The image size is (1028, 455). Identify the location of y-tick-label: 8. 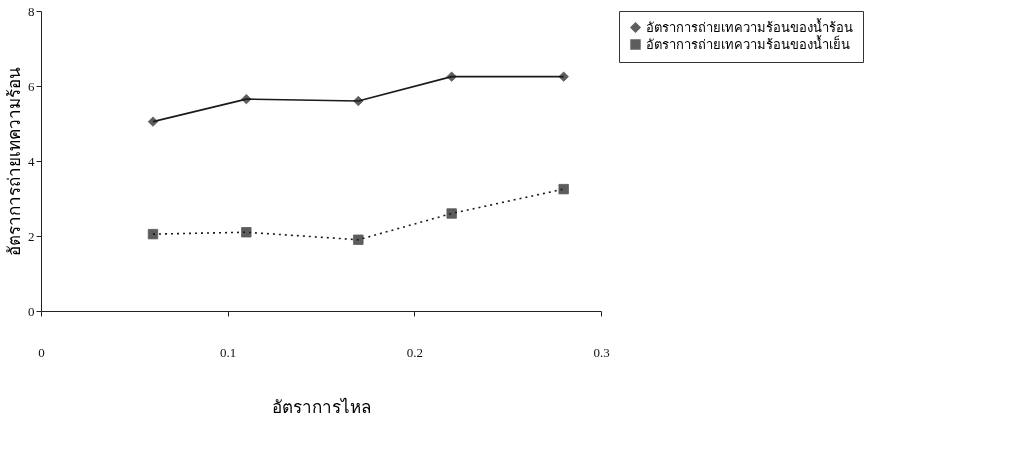
(31, 11).